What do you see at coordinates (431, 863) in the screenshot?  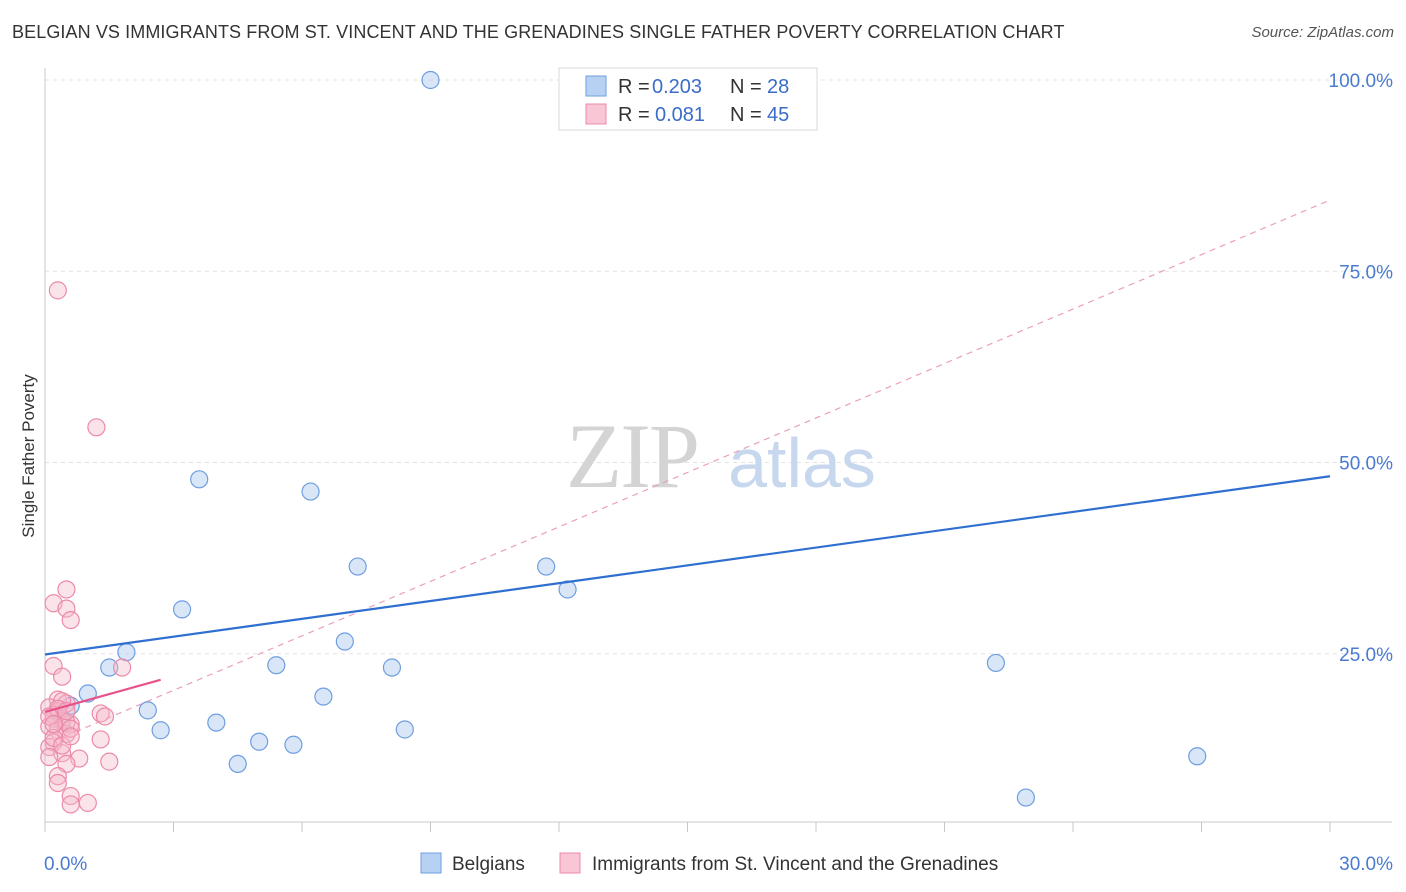 I see `bottom-legend-swatch-belgians` at bounding box center [431, 863].